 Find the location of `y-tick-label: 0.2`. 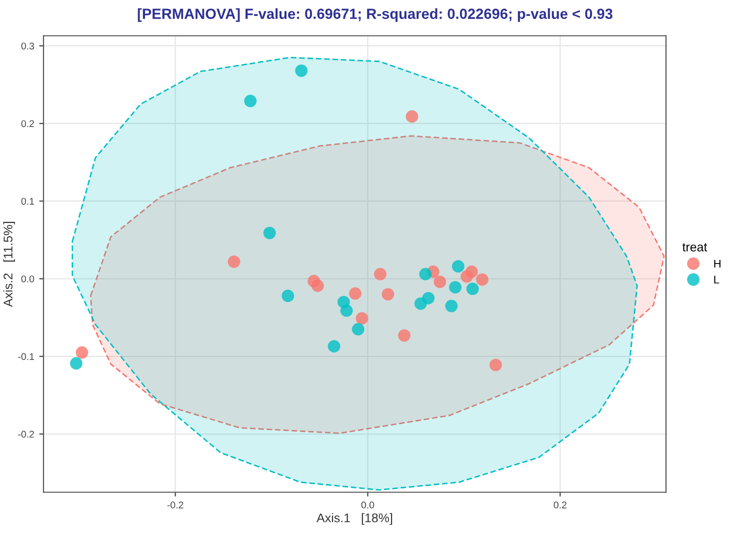

y-tick-label: 0.2 is located at coordinates (27, 124).